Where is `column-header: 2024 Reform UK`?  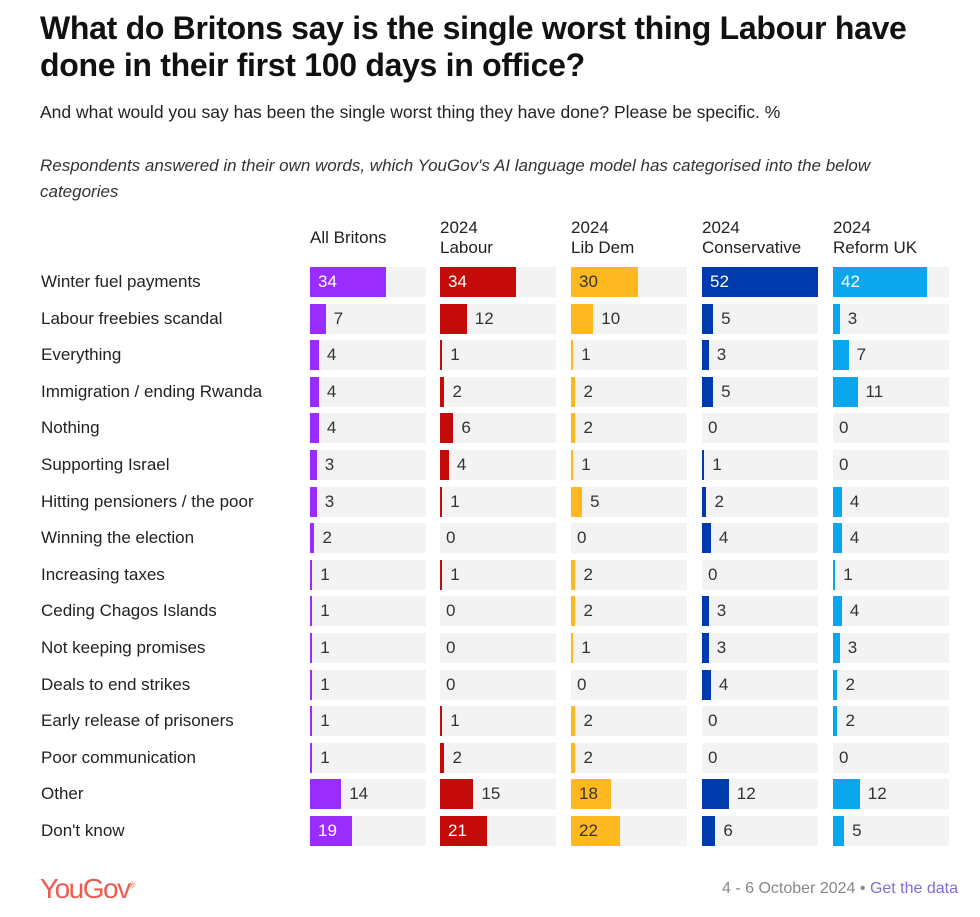 column-header: 2024 Reform UK is located at coordinates (875, 237).